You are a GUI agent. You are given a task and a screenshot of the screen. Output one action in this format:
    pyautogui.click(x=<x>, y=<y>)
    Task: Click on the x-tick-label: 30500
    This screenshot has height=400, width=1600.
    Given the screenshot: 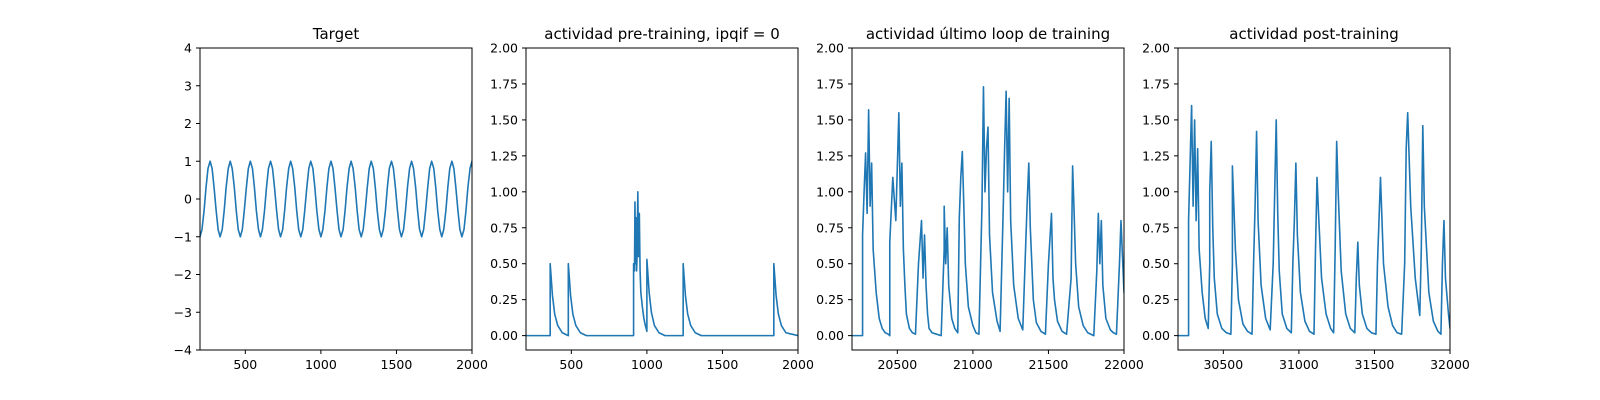 What is the action you would take?
    pyautogui.click(x=1223, y=364)
    